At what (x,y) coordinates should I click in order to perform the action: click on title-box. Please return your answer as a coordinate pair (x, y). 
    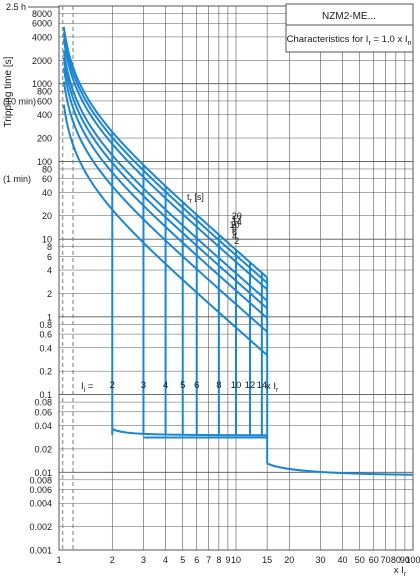
    Looking at the image, I should click on (349, 28).